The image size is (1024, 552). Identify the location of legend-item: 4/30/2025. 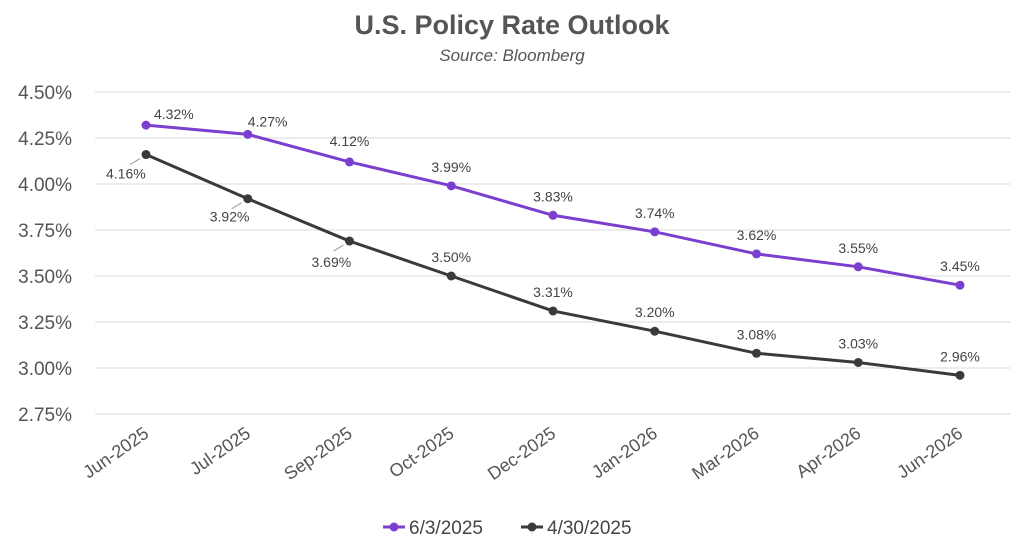
(576, 528).